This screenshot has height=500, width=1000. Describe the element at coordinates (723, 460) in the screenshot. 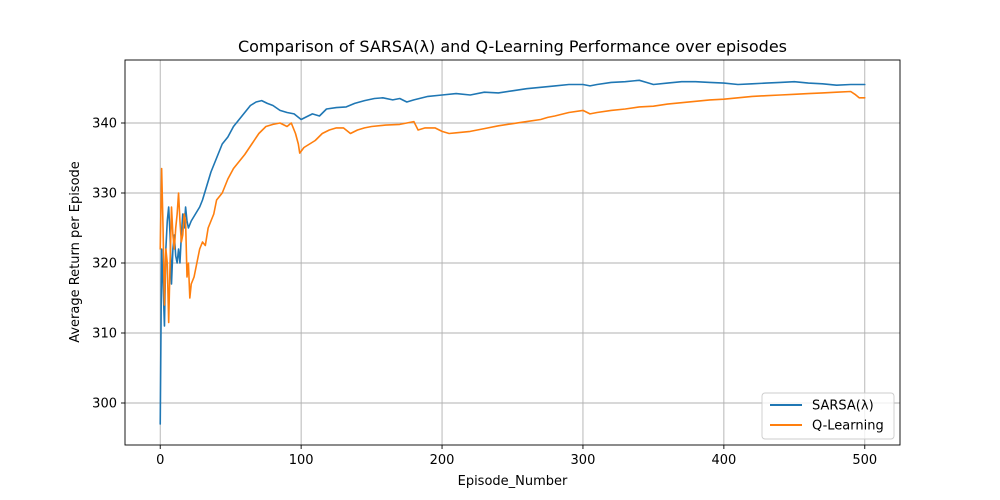

I see `x-tick-label: 400` at that location.